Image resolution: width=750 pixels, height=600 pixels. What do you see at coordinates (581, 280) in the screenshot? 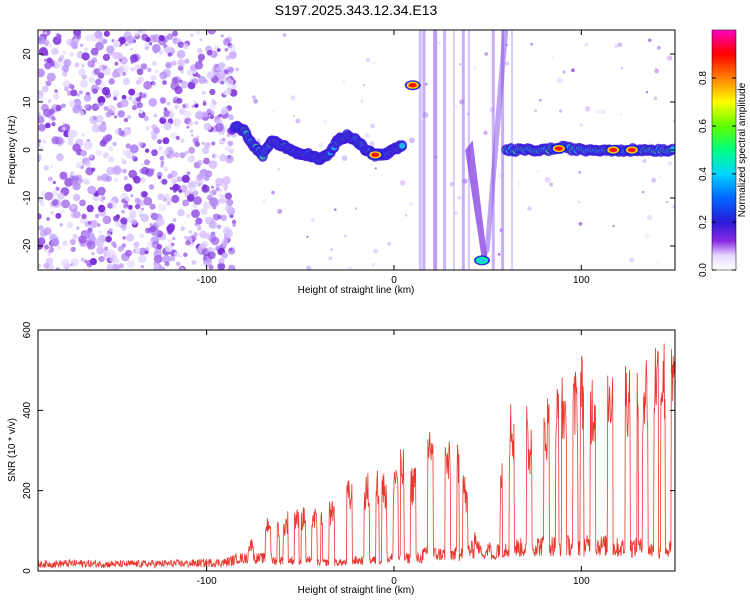
I see `spectrogram-xtick-label: 100` at bounding box center [581, 280].